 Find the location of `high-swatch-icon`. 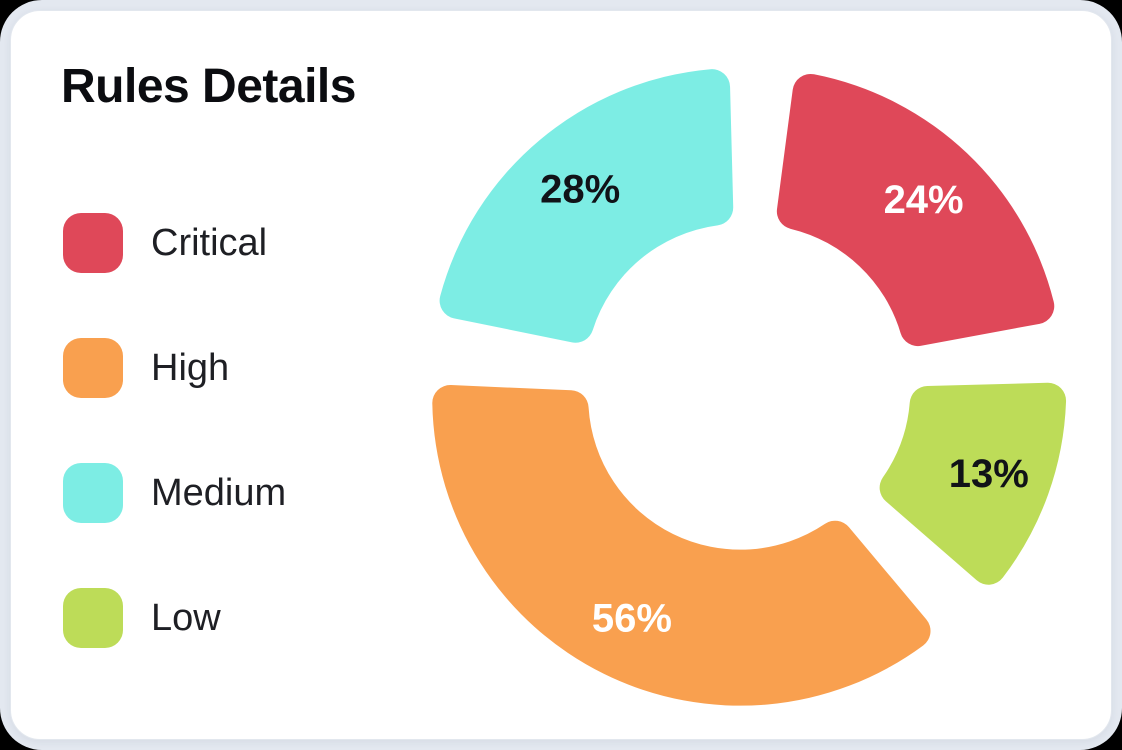

high-swatch-icon is located at coordinates (93, 368).